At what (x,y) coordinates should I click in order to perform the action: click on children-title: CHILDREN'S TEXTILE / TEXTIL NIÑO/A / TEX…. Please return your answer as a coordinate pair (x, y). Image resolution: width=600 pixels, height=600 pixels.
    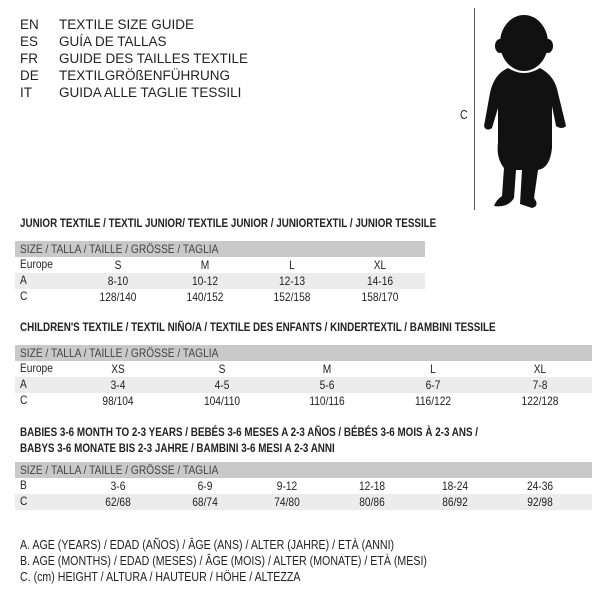
    Looking at the image, I should click on (258, 327).